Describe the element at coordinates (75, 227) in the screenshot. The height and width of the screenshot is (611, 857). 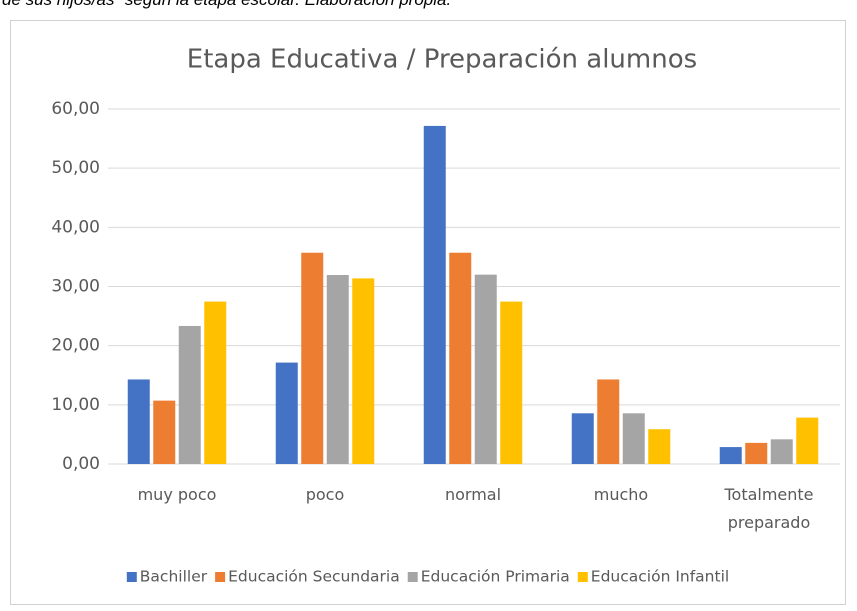
I see `y-tick-label: 40,00` at that location.